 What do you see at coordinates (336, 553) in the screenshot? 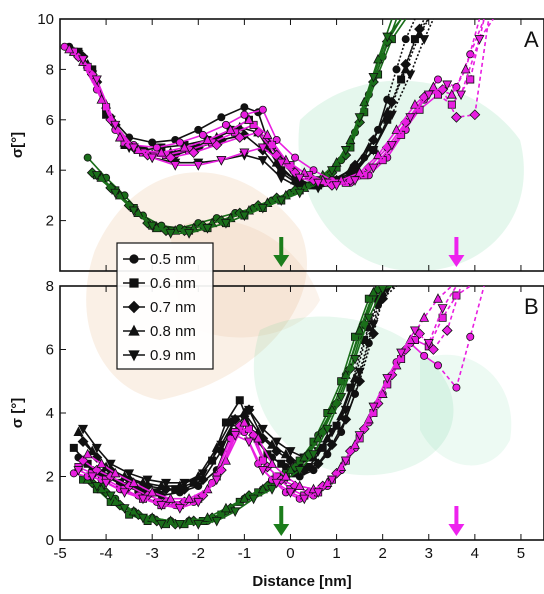
I see `x-tick-label: 1` at bounding box center [336, 553].